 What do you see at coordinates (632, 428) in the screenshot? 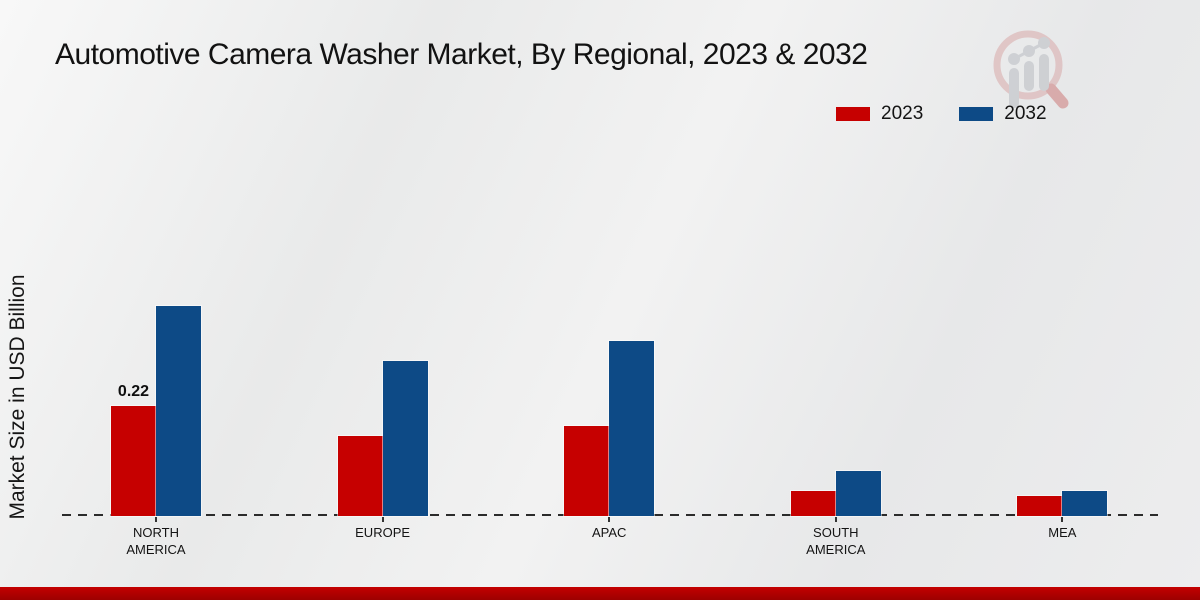
I see `bar-2032-apac` at bounding box center [632, 428].